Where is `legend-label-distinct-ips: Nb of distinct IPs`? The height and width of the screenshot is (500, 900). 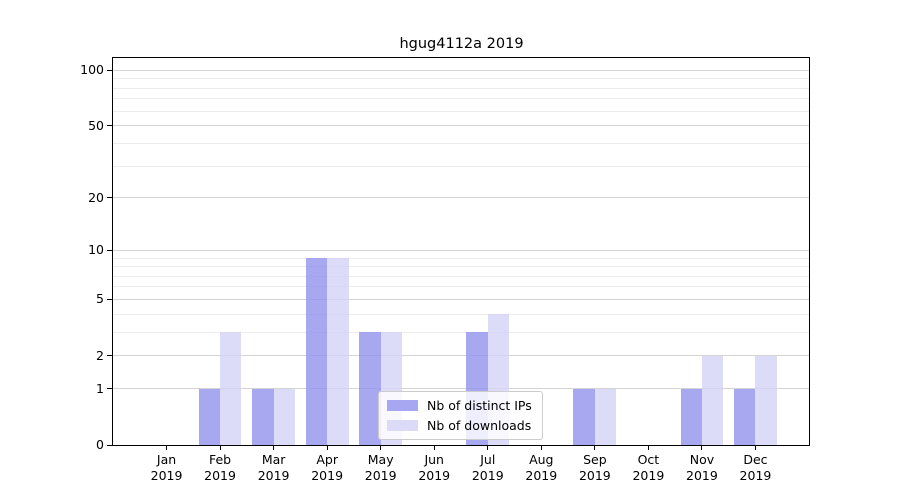 legend-label-distinct-ips: Nb of distinct IPs is located at coordinates (479, 405).